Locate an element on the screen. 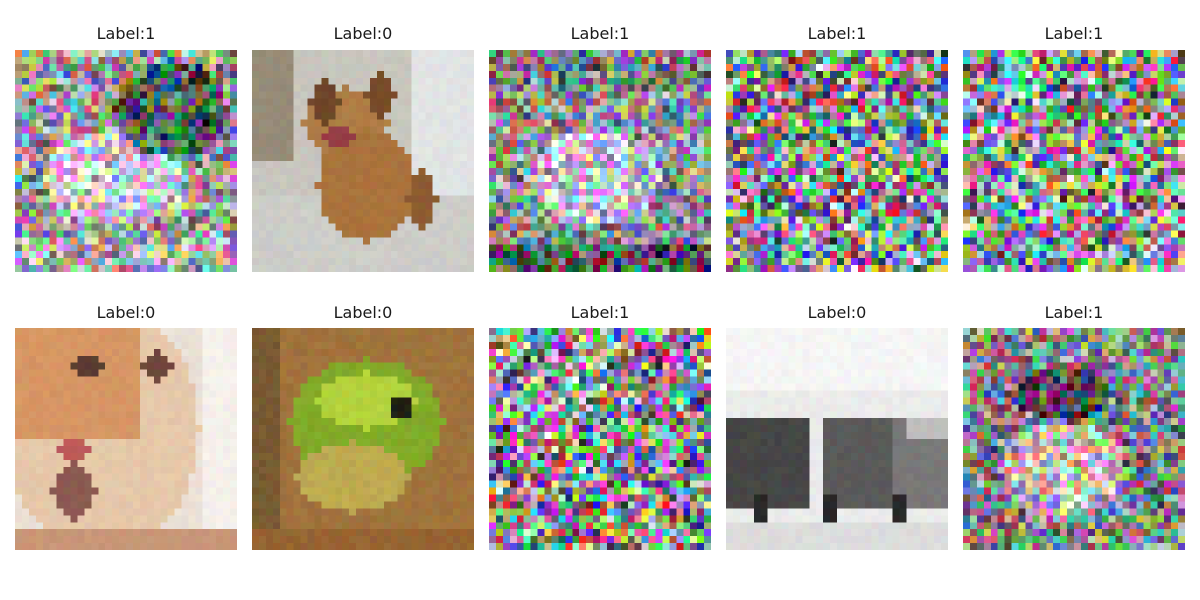  truck-image is located at coordinates (837, 439).